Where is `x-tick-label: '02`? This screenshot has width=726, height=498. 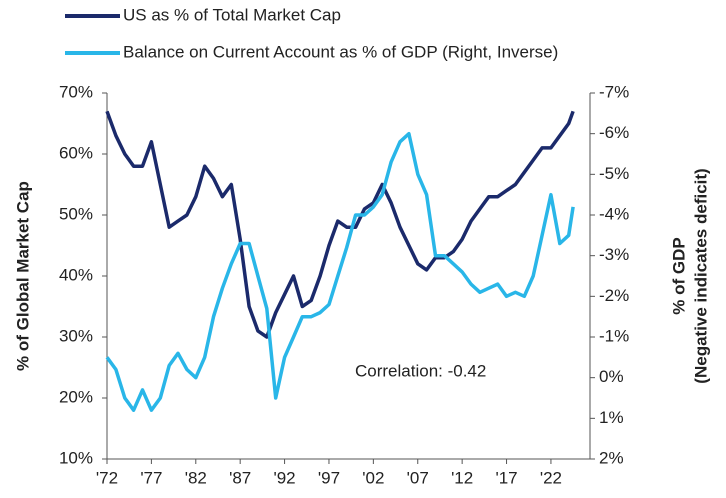 x-tick-label: '02 is located at coordinates (373, 477).